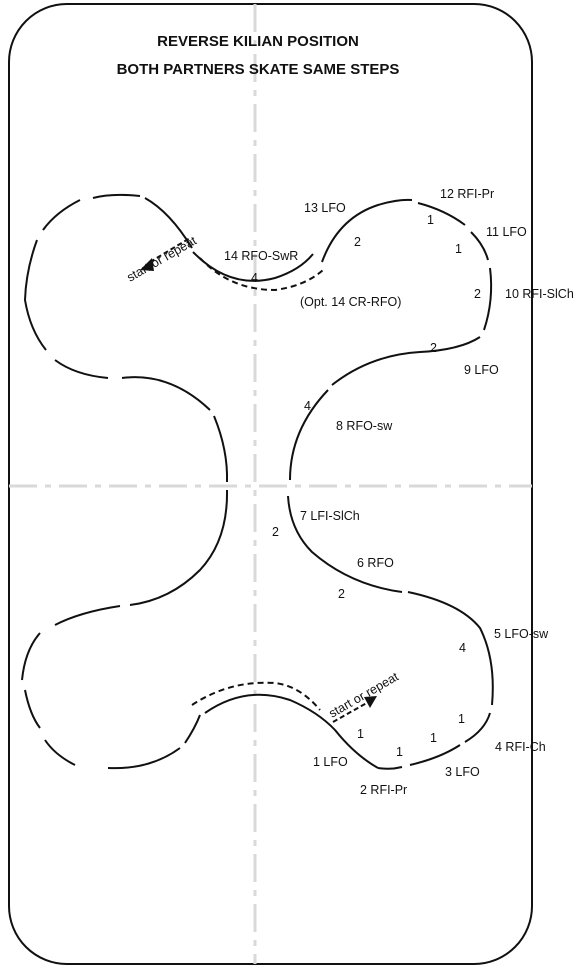  Describe the element at coordinates (330, 516) in the screenshot. I see `step-7-label: 7 LFI-SlCh` at that location.